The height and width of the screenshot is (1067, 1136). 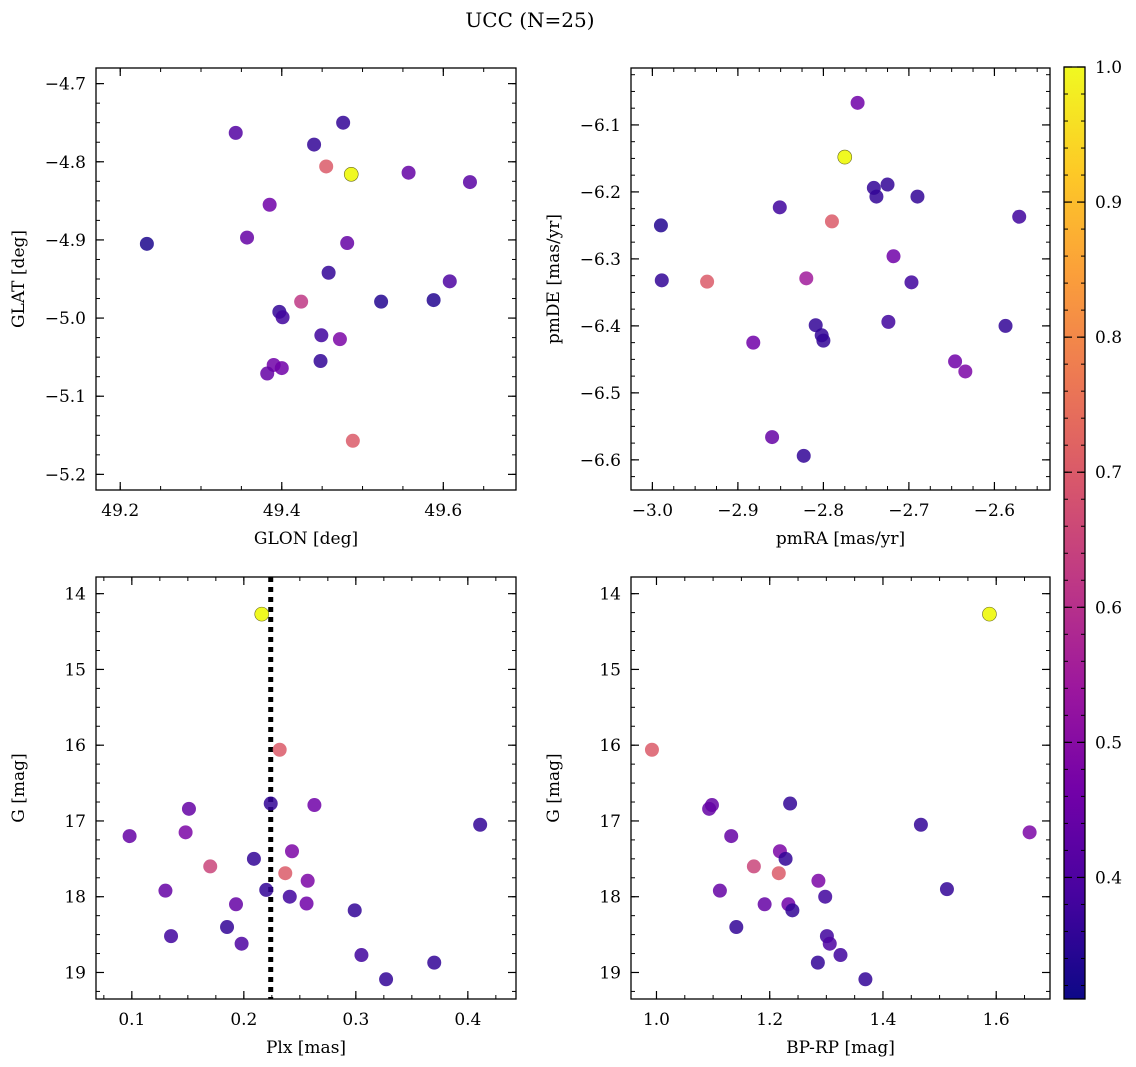 I want to click on xtick-label: −2.8, so click(x=823, y=511).